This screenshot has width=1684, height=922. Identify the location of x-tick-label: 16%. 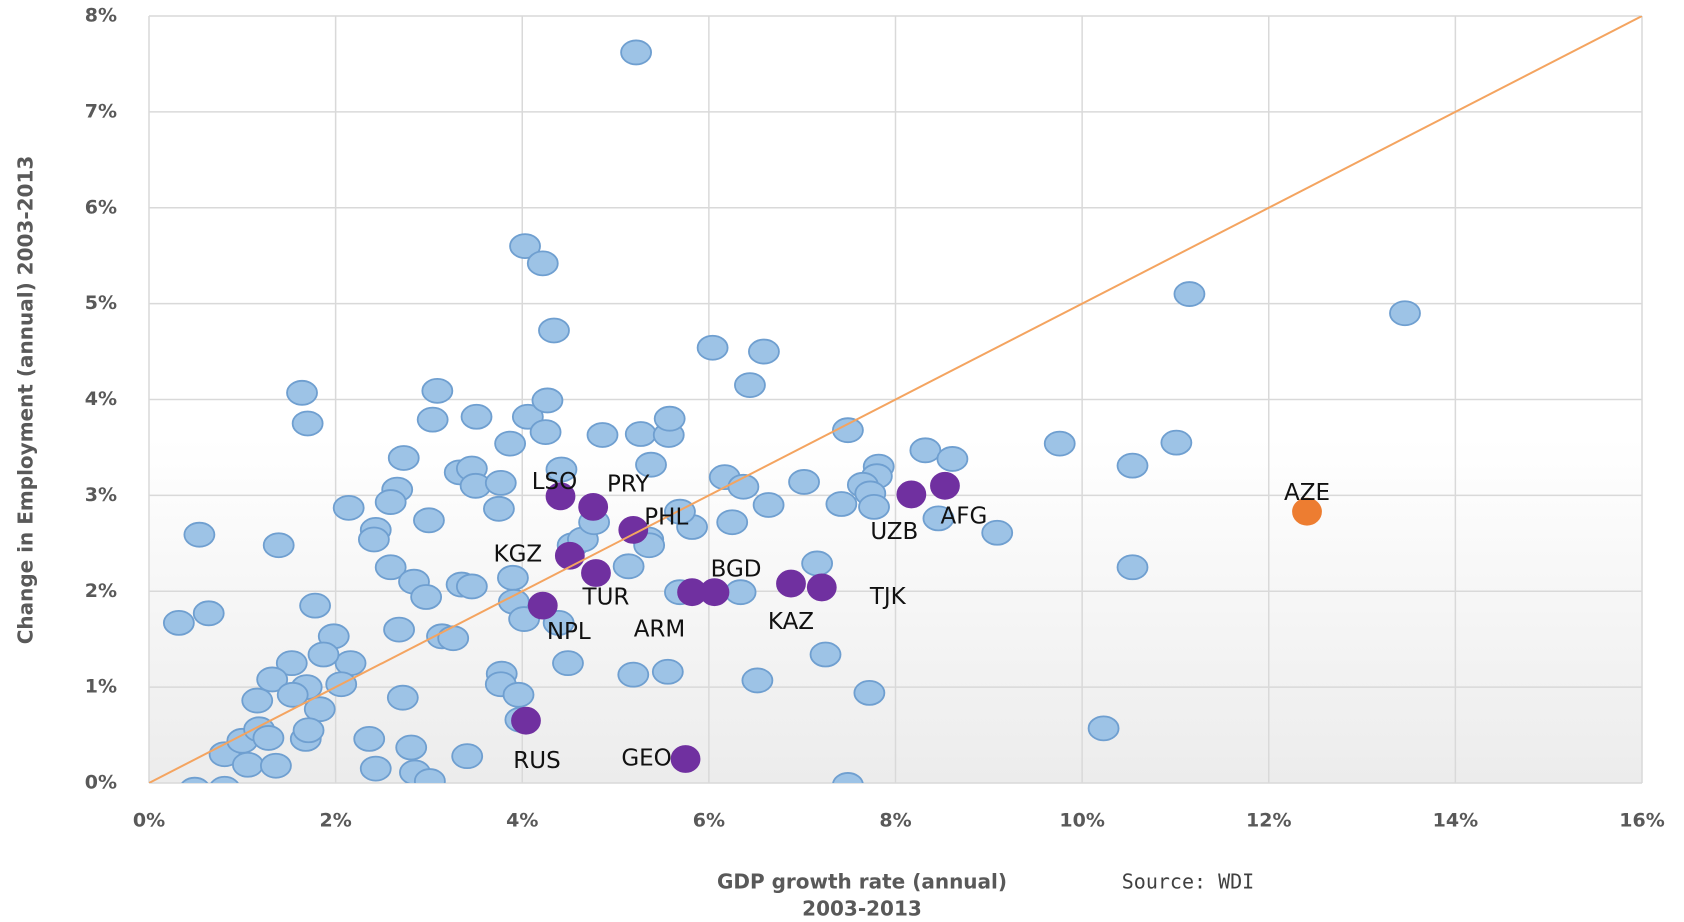
(1641, 821).